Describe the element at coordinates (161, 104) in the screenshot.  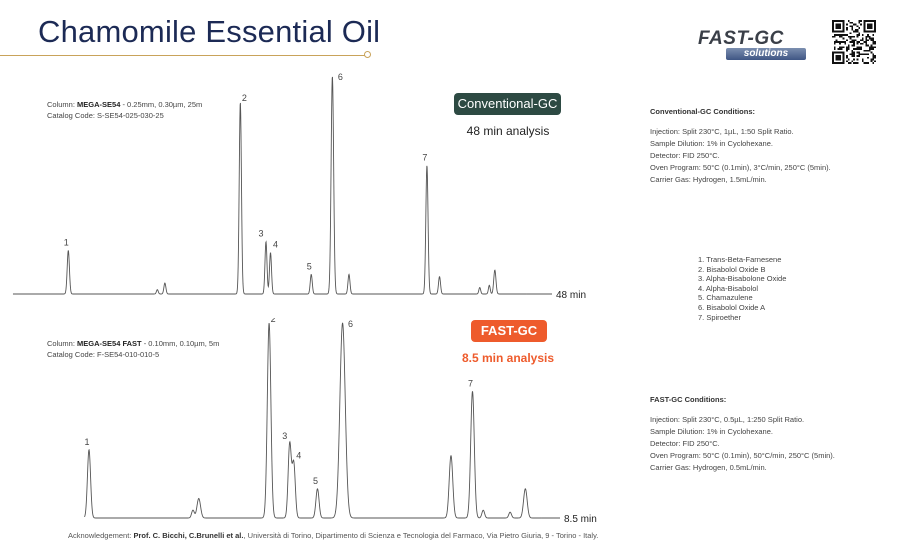
I see `column-spec: - 0.25mm, 0.30µm, 25m` at that location.